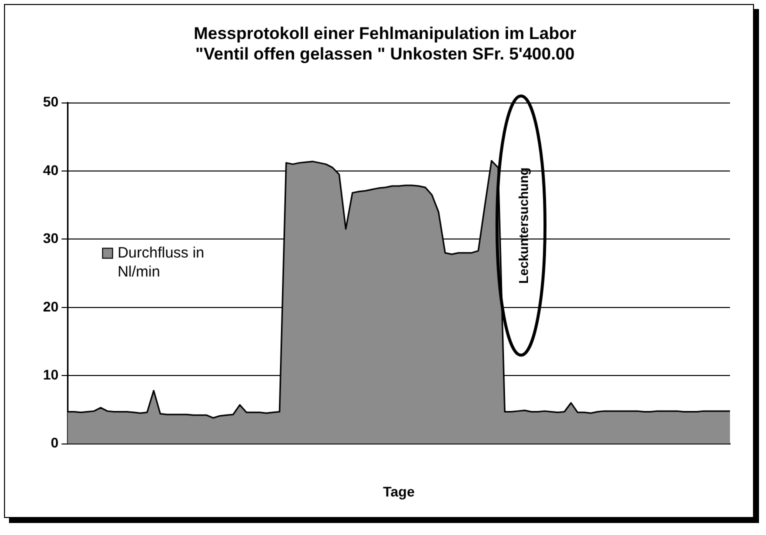 The height and width of the screenshot is (535, 766). Describe the element at coordinates (385, 33) in the screenshot. I see `text: Messprotokoll einer Fehlmanipulation im Labor` at that location.